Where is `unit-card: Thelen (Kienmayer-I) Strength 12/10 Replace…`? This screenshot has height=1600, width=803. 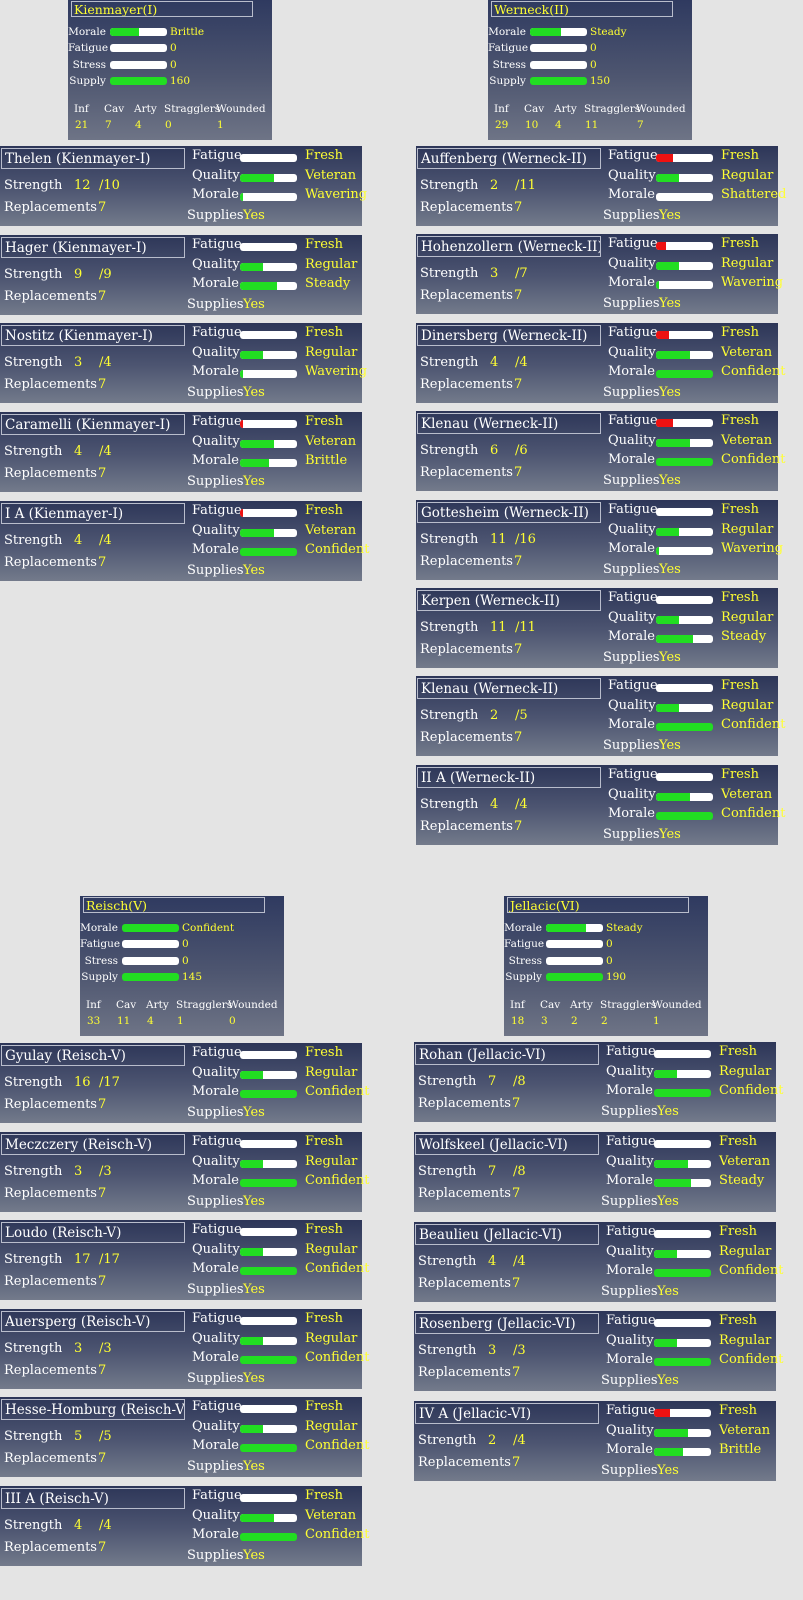 unit-card: Thelen (Kienmayer-I) Strength 12/10 Replace… is located at coordinates (183, 186).